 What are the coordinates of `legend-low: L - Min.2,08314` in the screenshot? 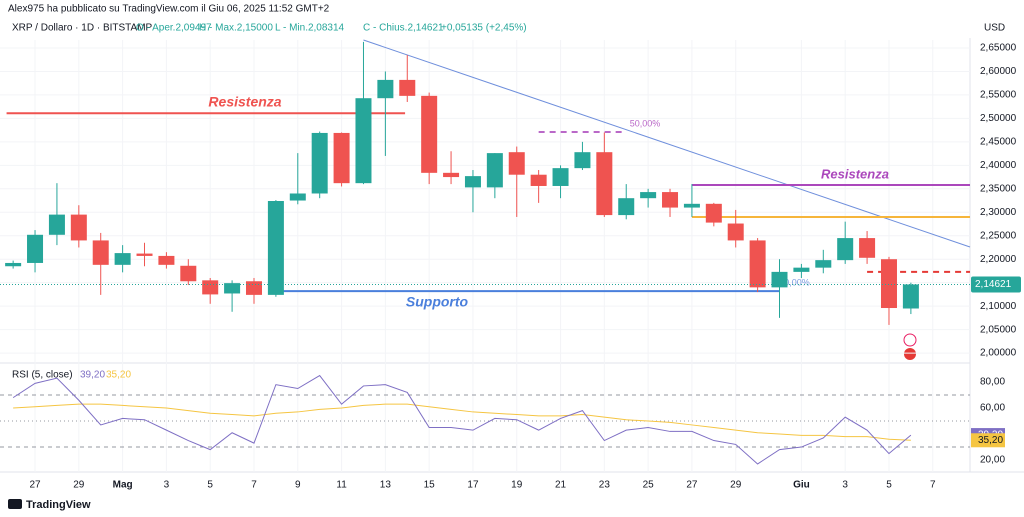 It's located at (310, 28).